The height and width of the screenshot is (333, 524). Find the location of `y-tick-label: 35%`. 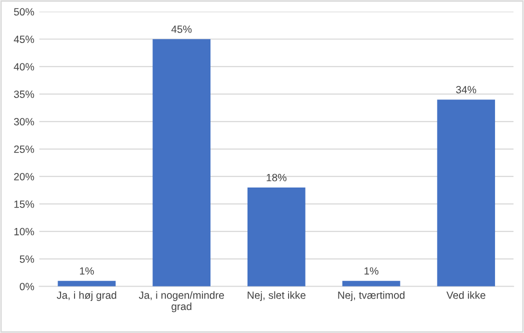

y-tick-label: 35% is located at coordinates (24, 94).